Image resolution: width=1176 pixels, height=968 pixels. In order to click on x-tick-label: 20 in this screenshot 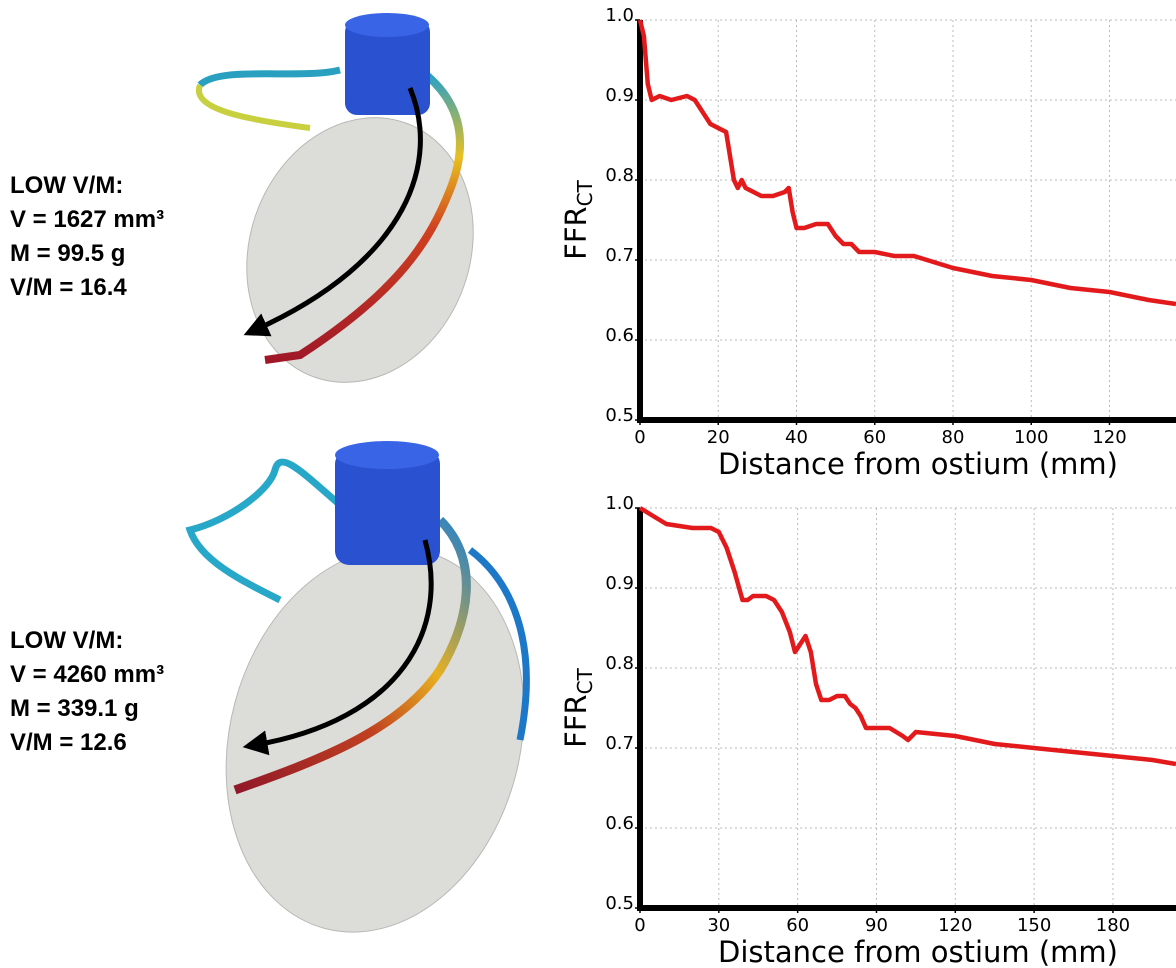, I will do `click(718, 437)`.